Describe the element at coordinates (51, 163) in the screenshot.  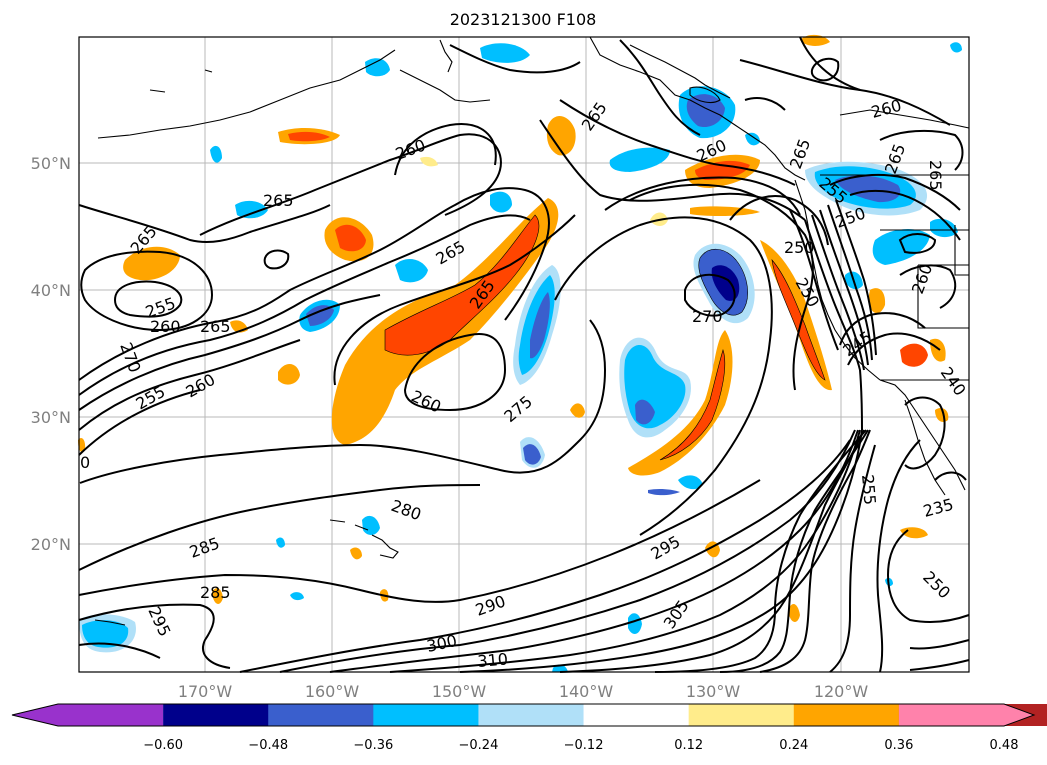
I see `lat-label: 50°N` at that location.